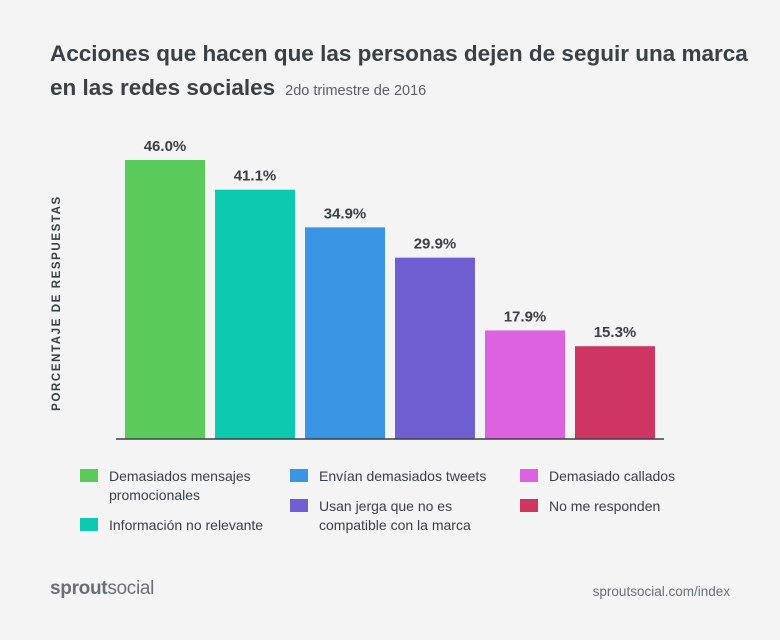 This screenshot has height=640, width=780. Describe the element at coordinates (403, 476) in the screenshot. I see `legend-label: Envían demasiados tweets` at that location.